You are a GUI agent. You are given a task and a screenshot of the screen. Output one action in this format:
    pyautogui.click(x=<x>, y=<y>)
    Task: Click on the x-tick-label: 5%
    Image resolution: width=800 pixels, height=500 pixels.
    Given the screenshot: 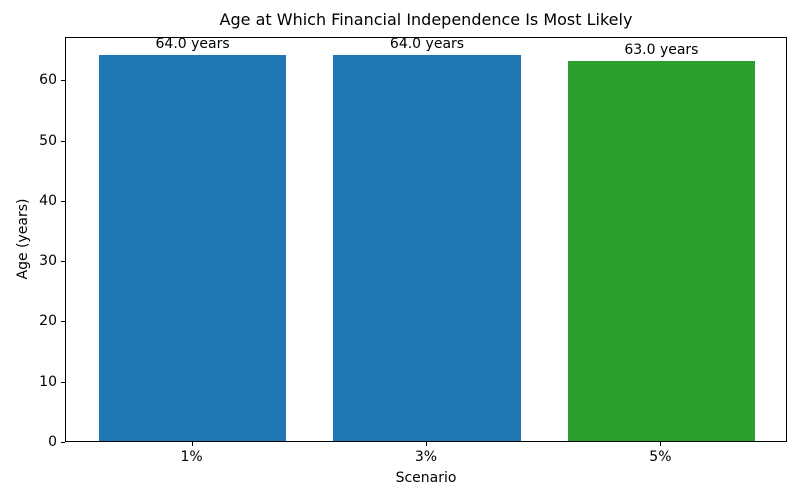 What is the action you would take?
    pyautogui.click(x=660, y=457)
    